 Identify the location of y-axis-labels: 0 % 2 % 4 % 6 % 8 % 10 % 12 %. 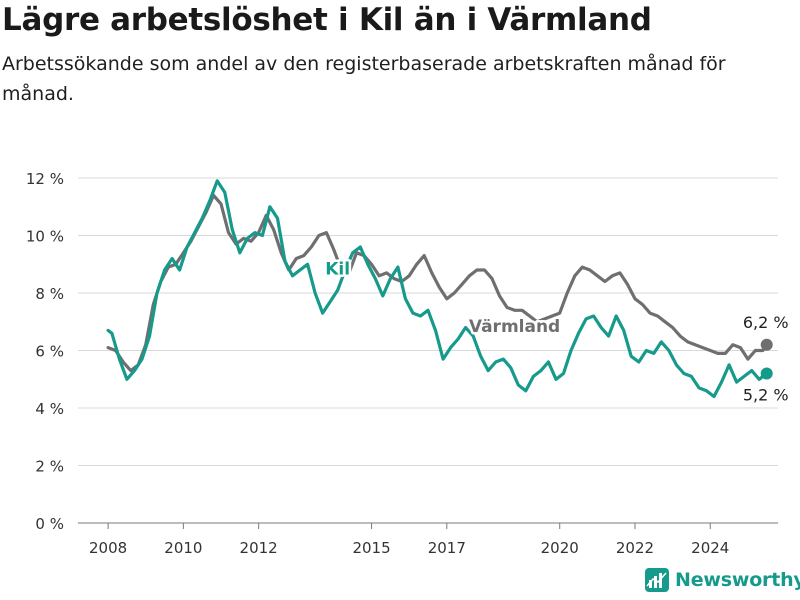
(45, 351).